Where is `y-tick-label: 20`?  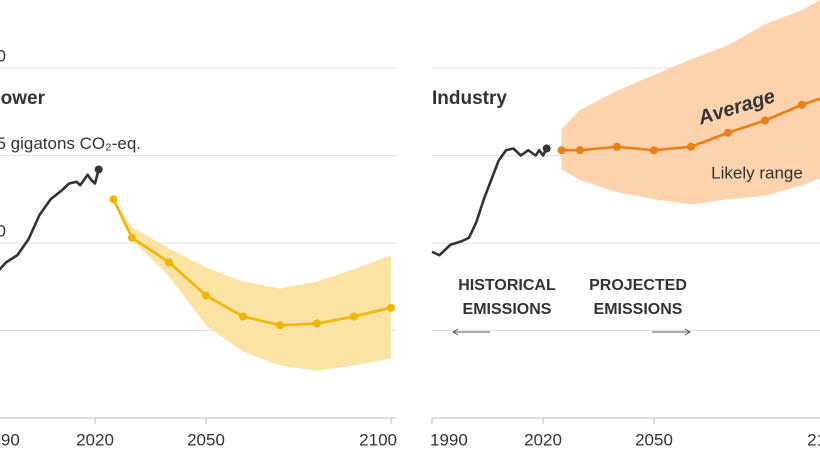
y-tick-label: 20 is located at coordinates (3, 55).